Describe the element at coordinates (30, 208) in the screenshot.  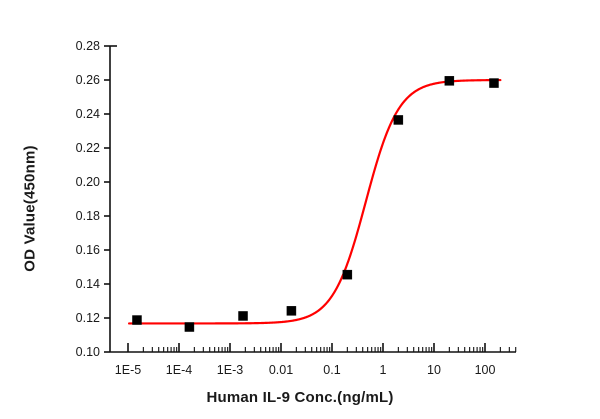
I see `y-axis-title: OD Value(450nm)` at that location.